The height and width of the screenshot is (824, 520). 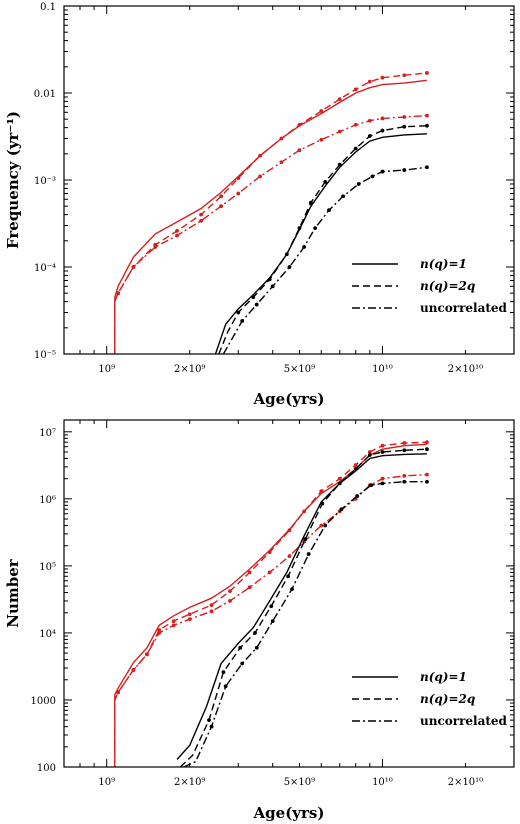 I want to click on y-tick-label: 10⁴, so click(x=47, y=634).